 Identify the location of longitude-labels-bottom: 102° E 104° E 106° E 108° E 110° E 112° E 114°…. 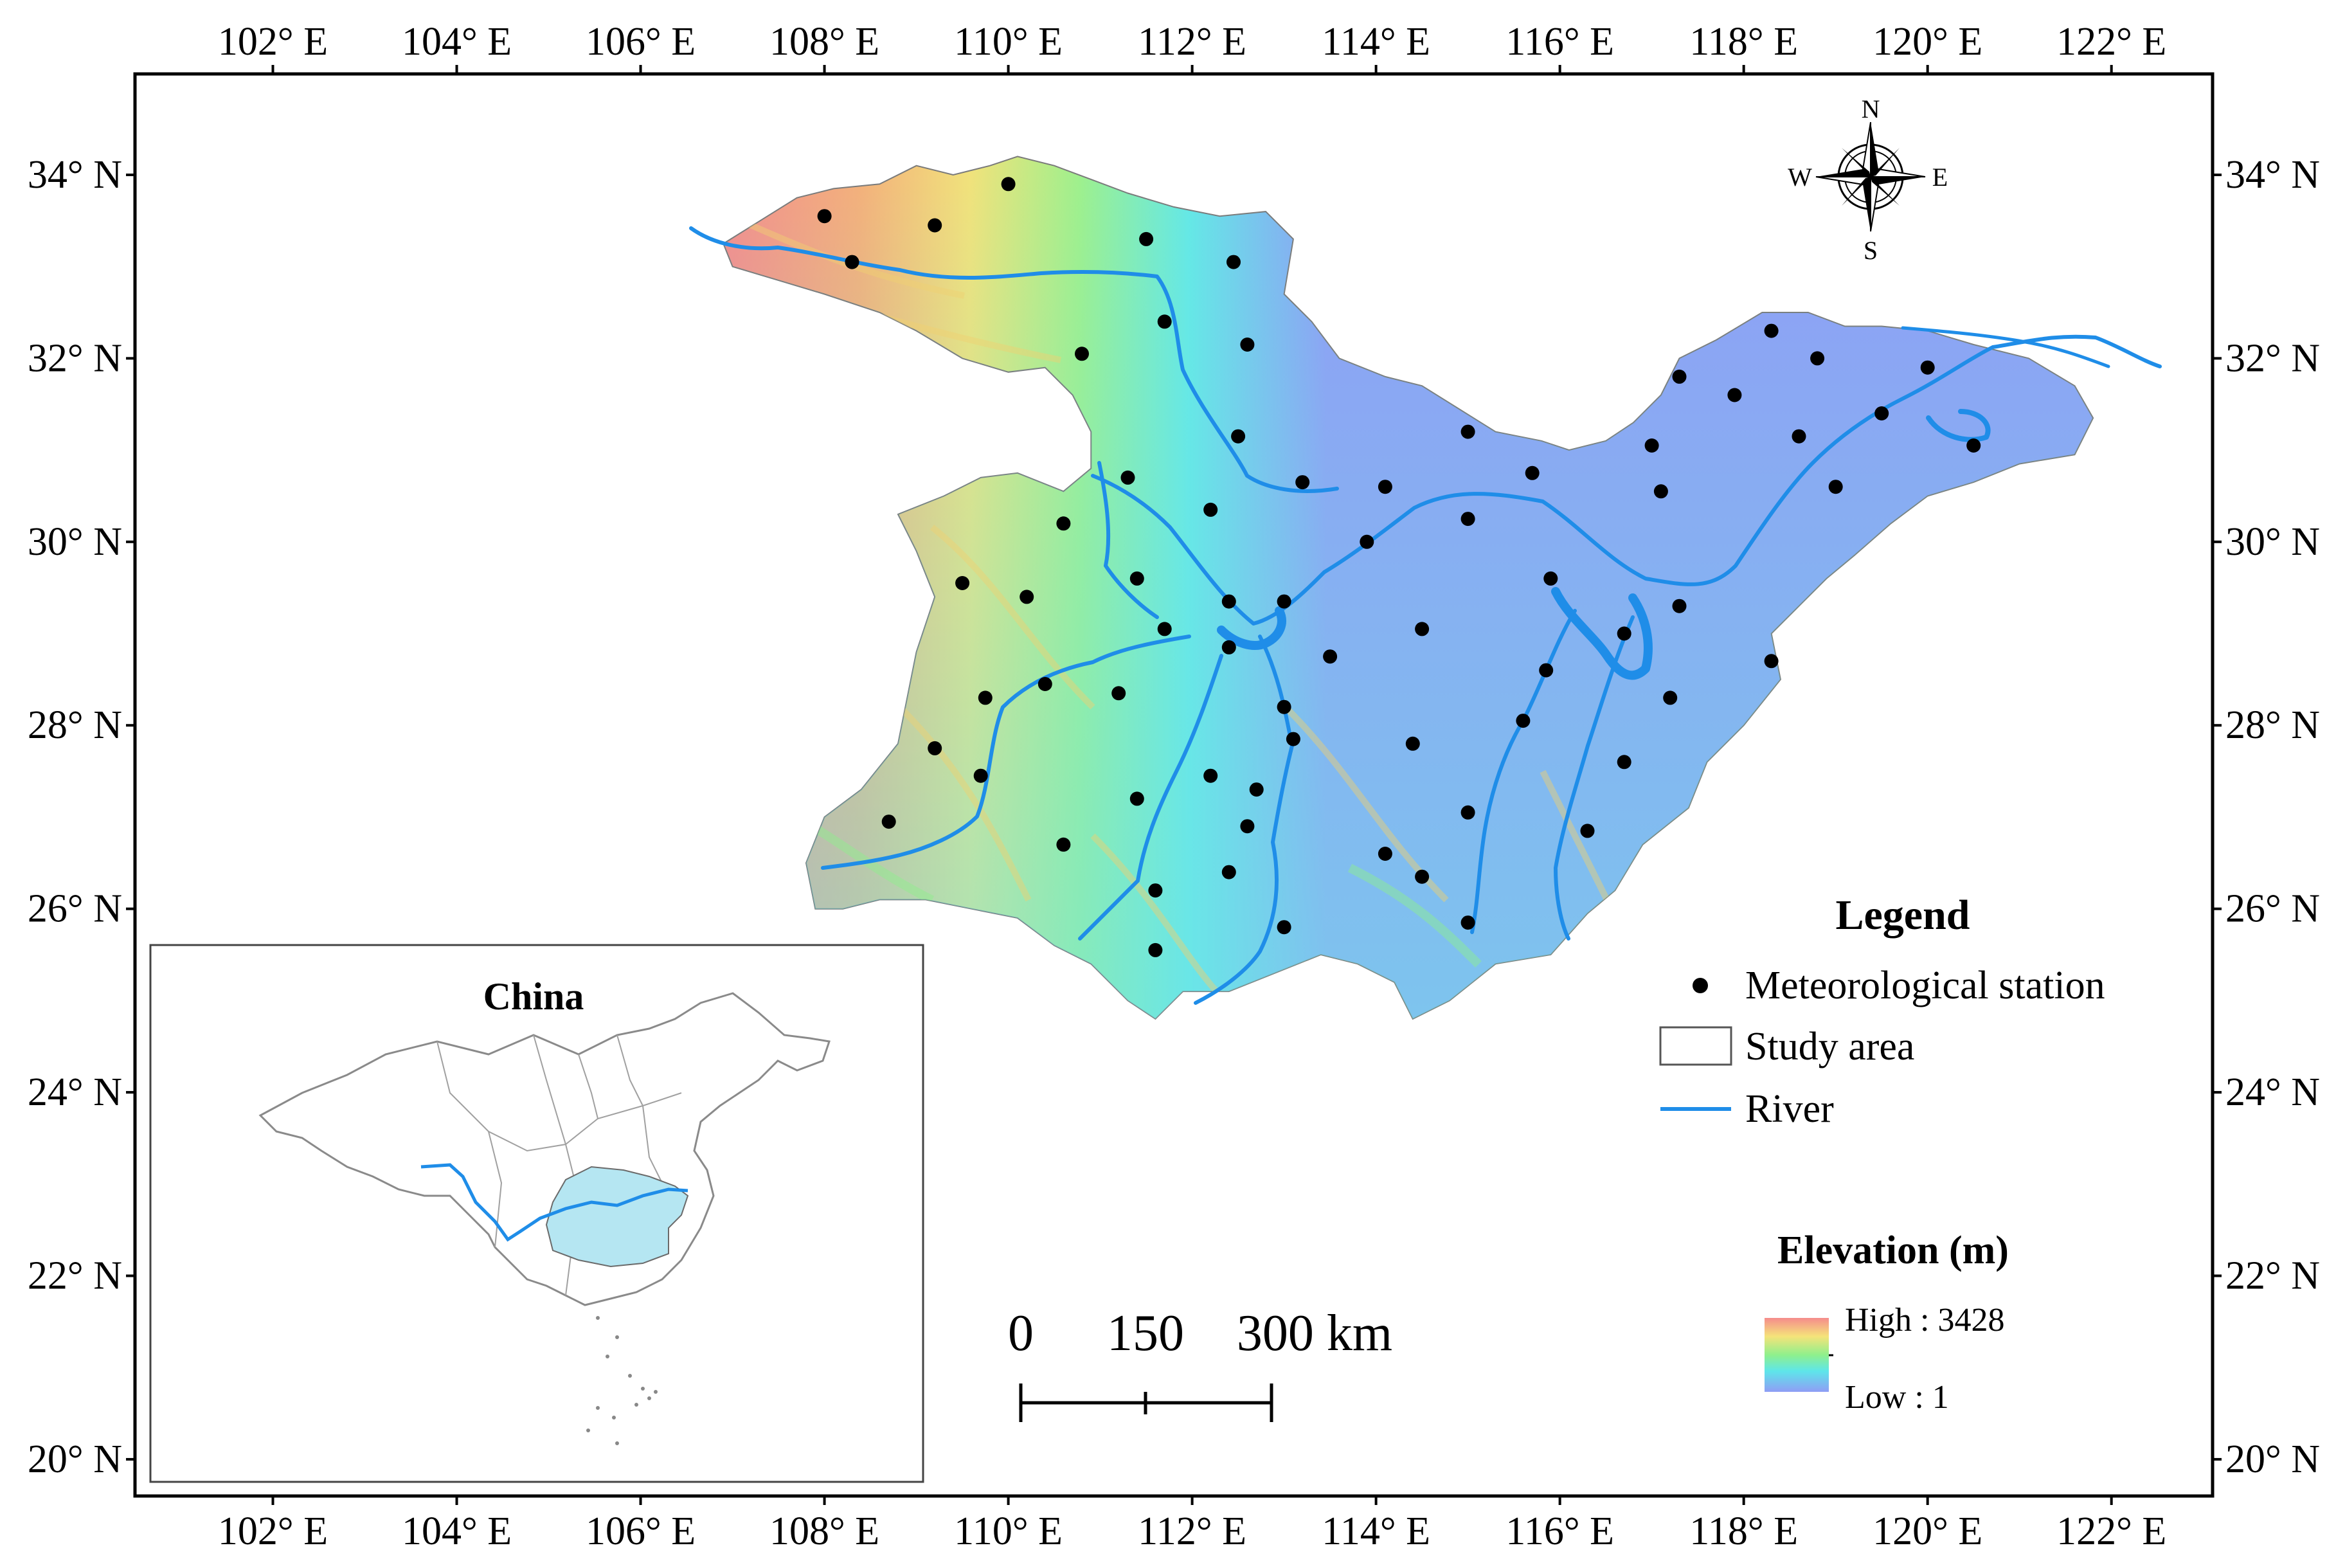
(1192, 1524).